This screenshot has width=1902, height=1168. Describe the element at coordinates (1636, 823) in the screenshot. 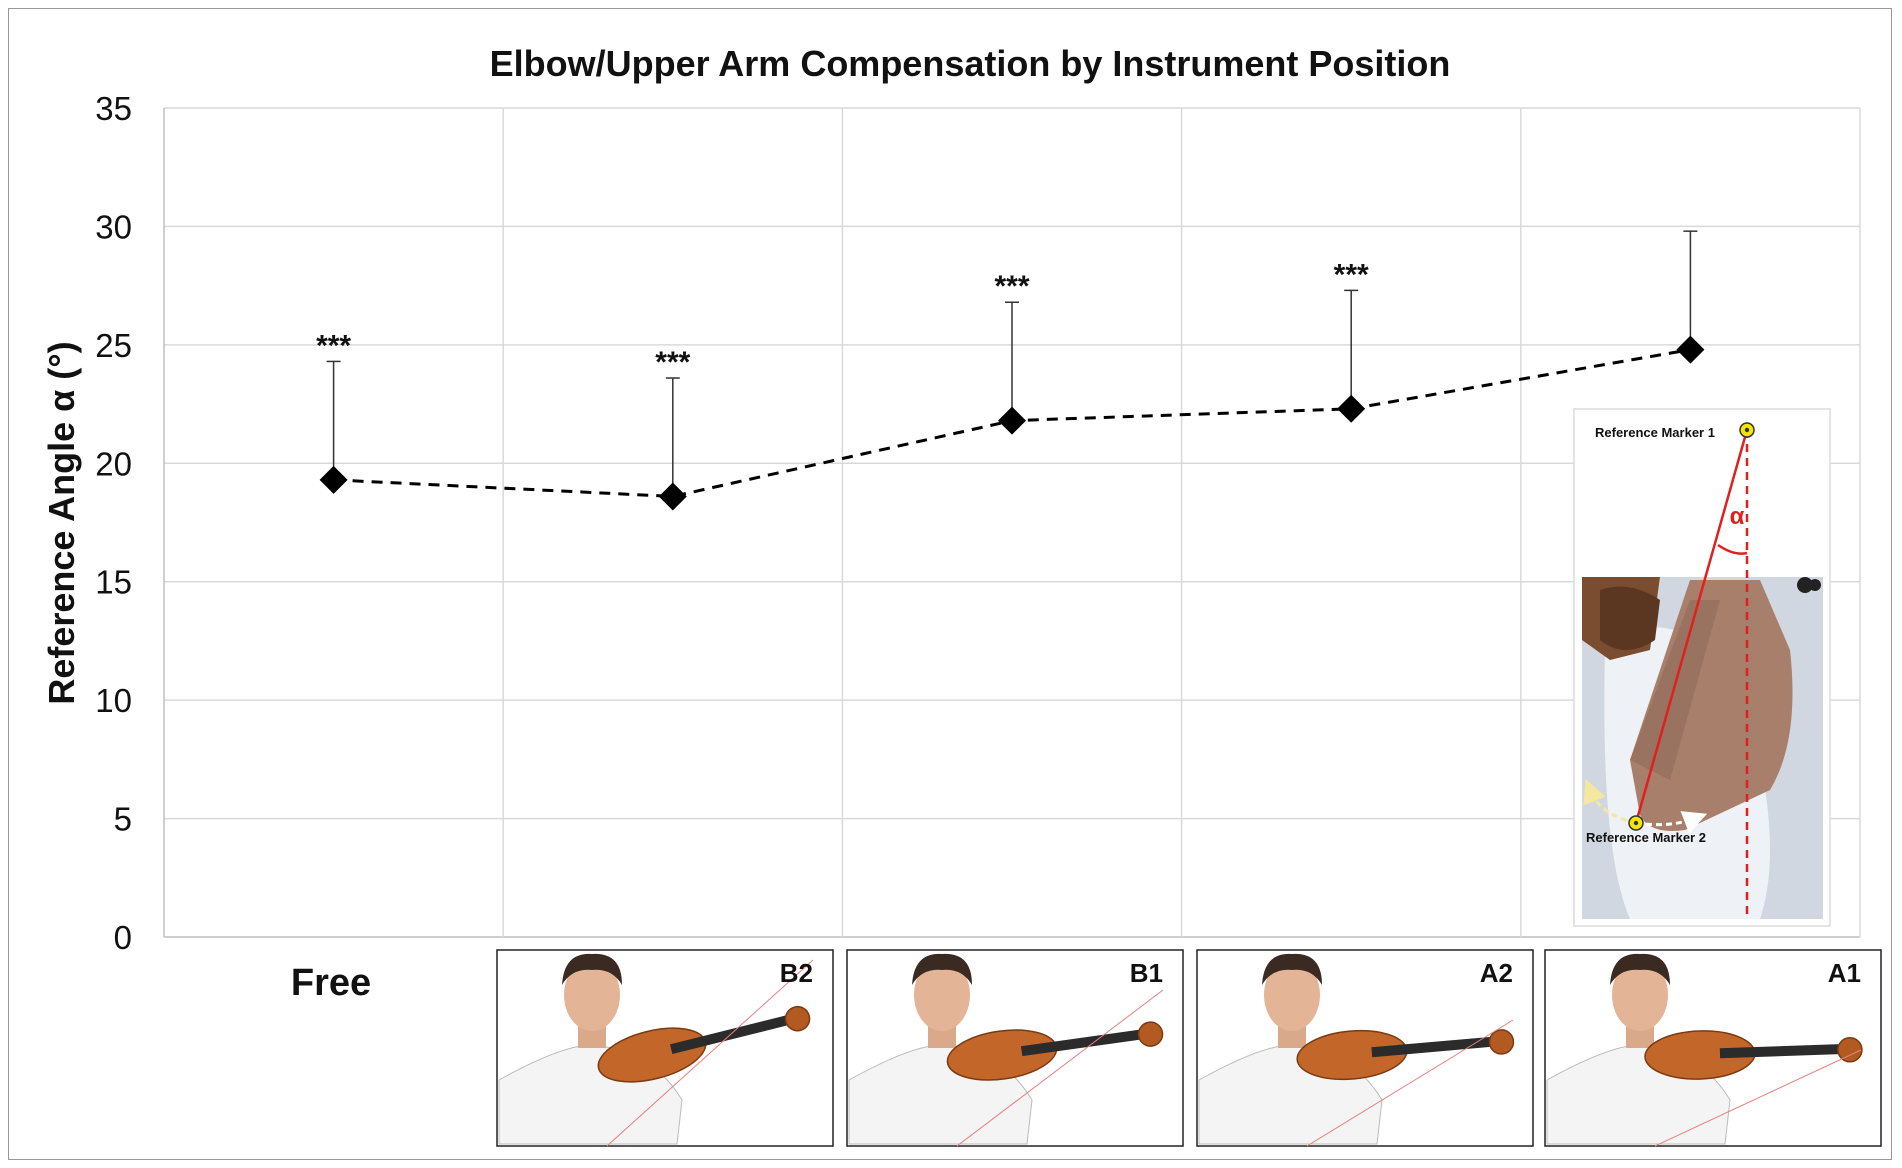

I see `reference-marker-2-icon` at that location.